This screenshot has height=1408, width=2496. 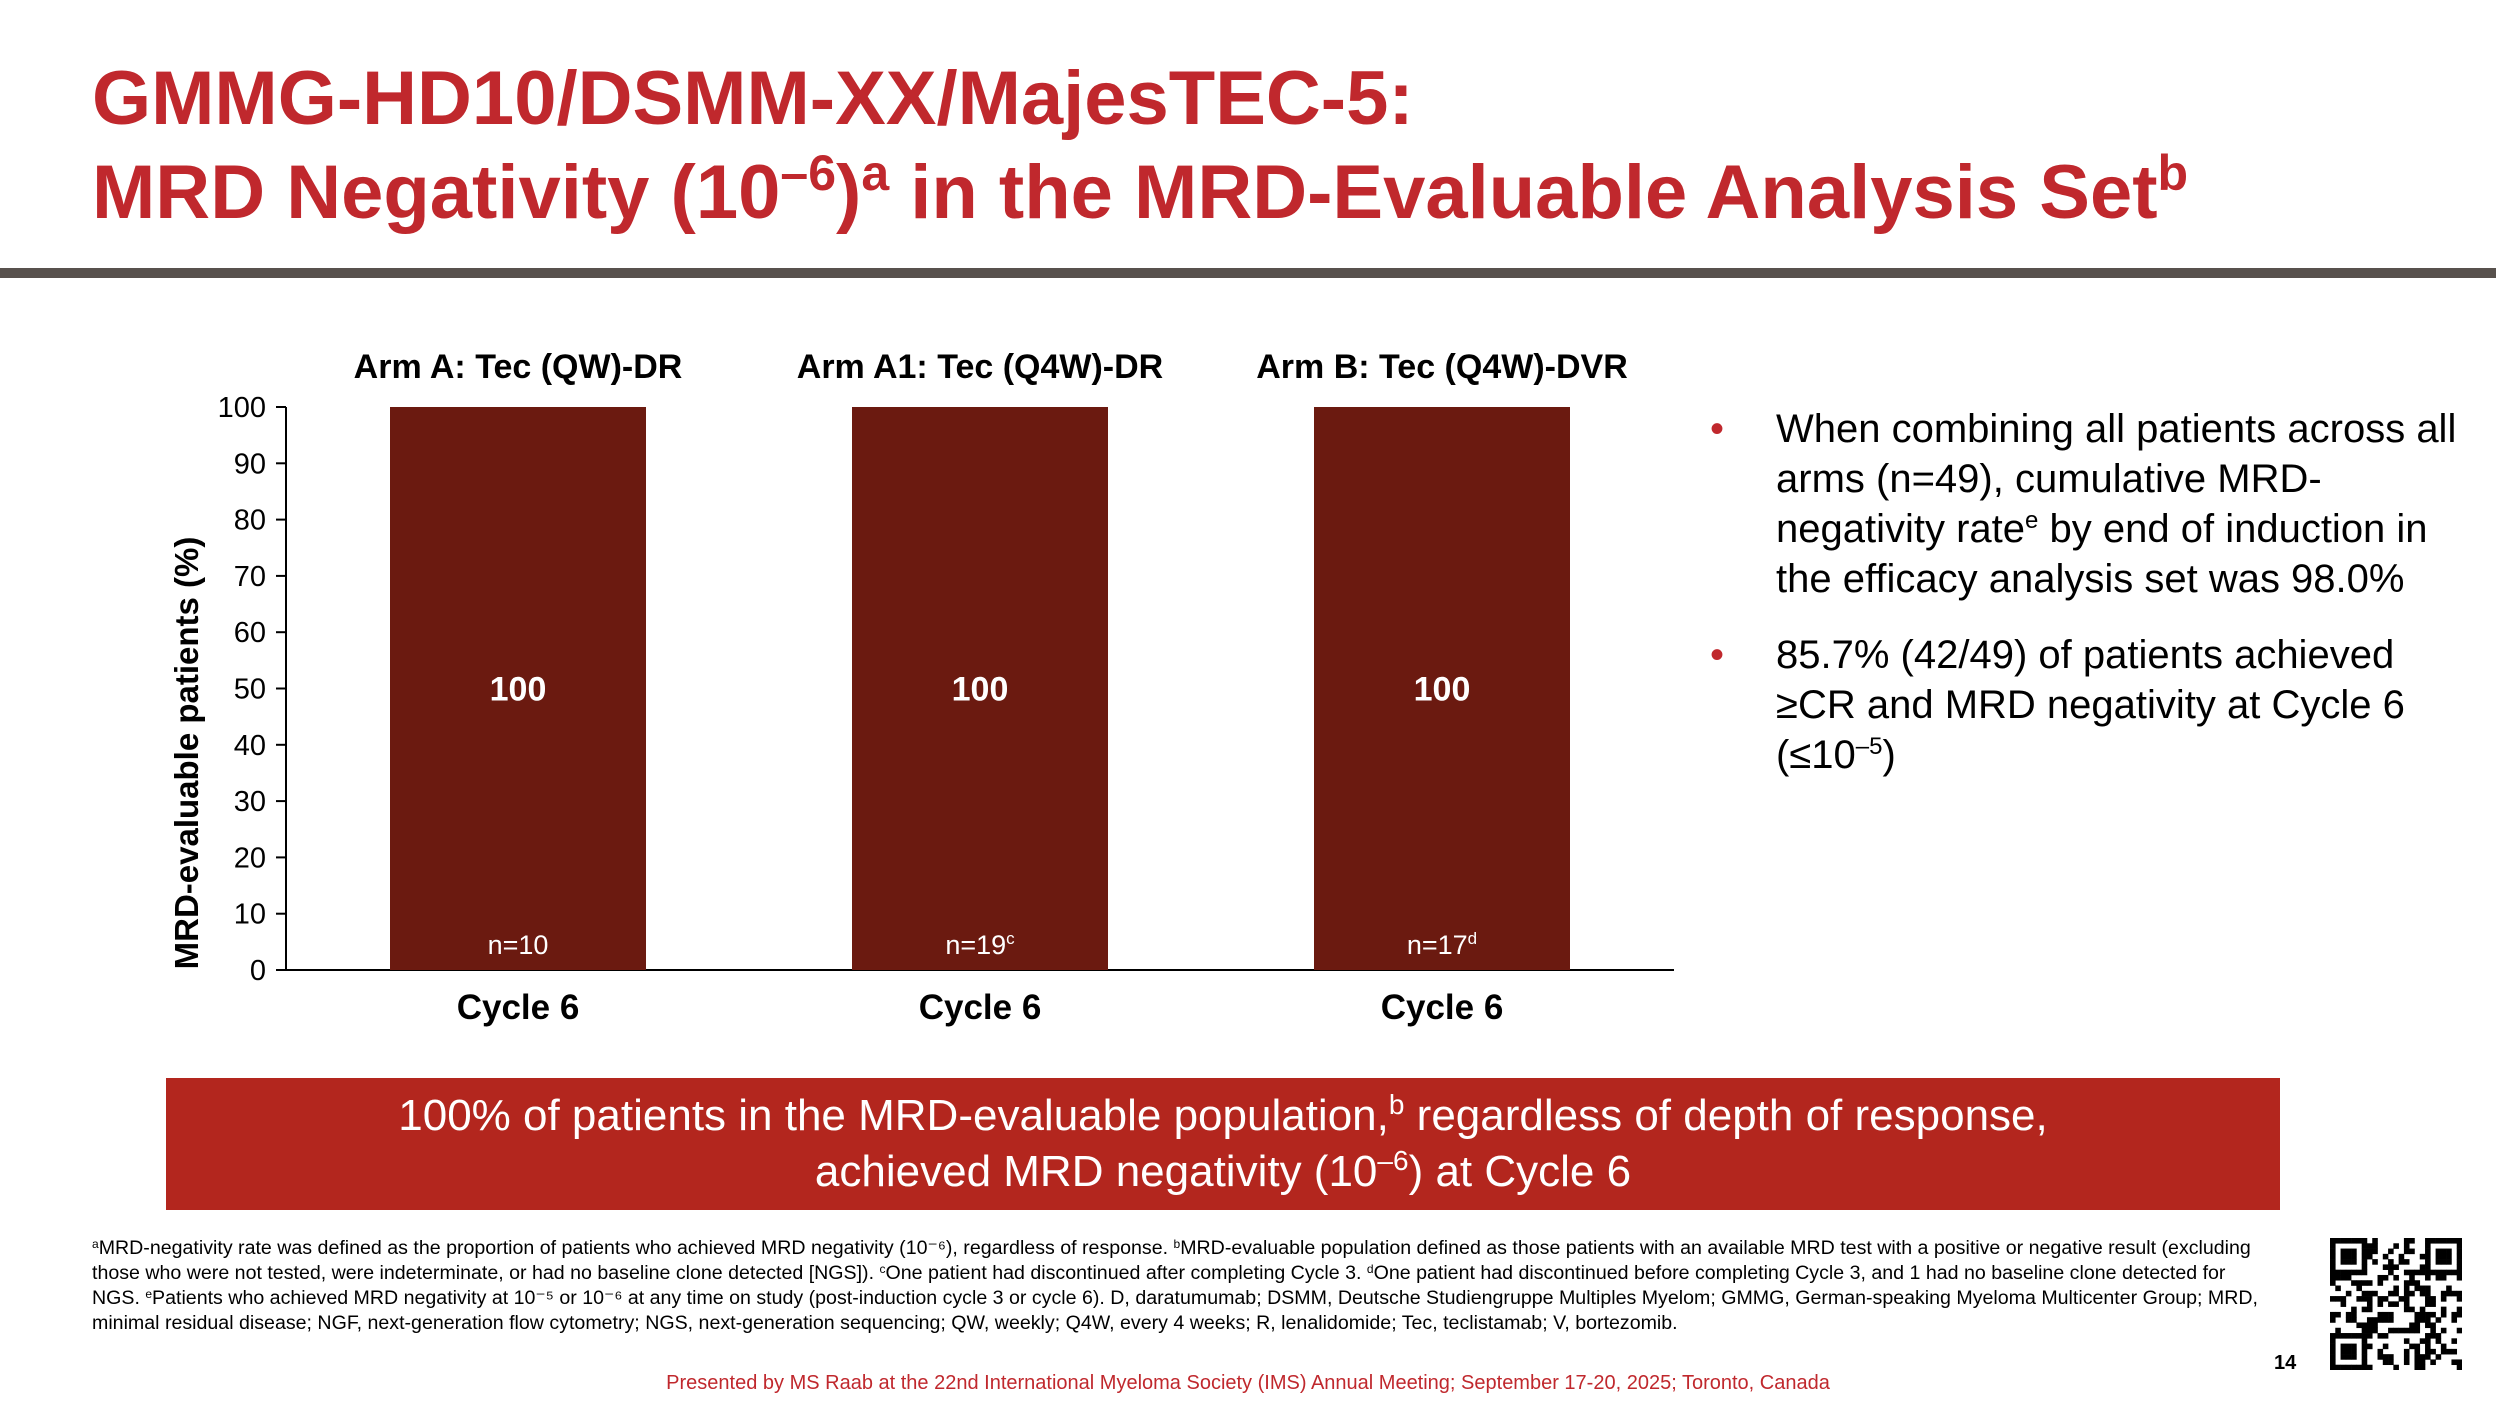 What do you see at coordinates (250, 633) in the screenshot?
I see `y-tick-label: 60` at bounding box center [250, 633].